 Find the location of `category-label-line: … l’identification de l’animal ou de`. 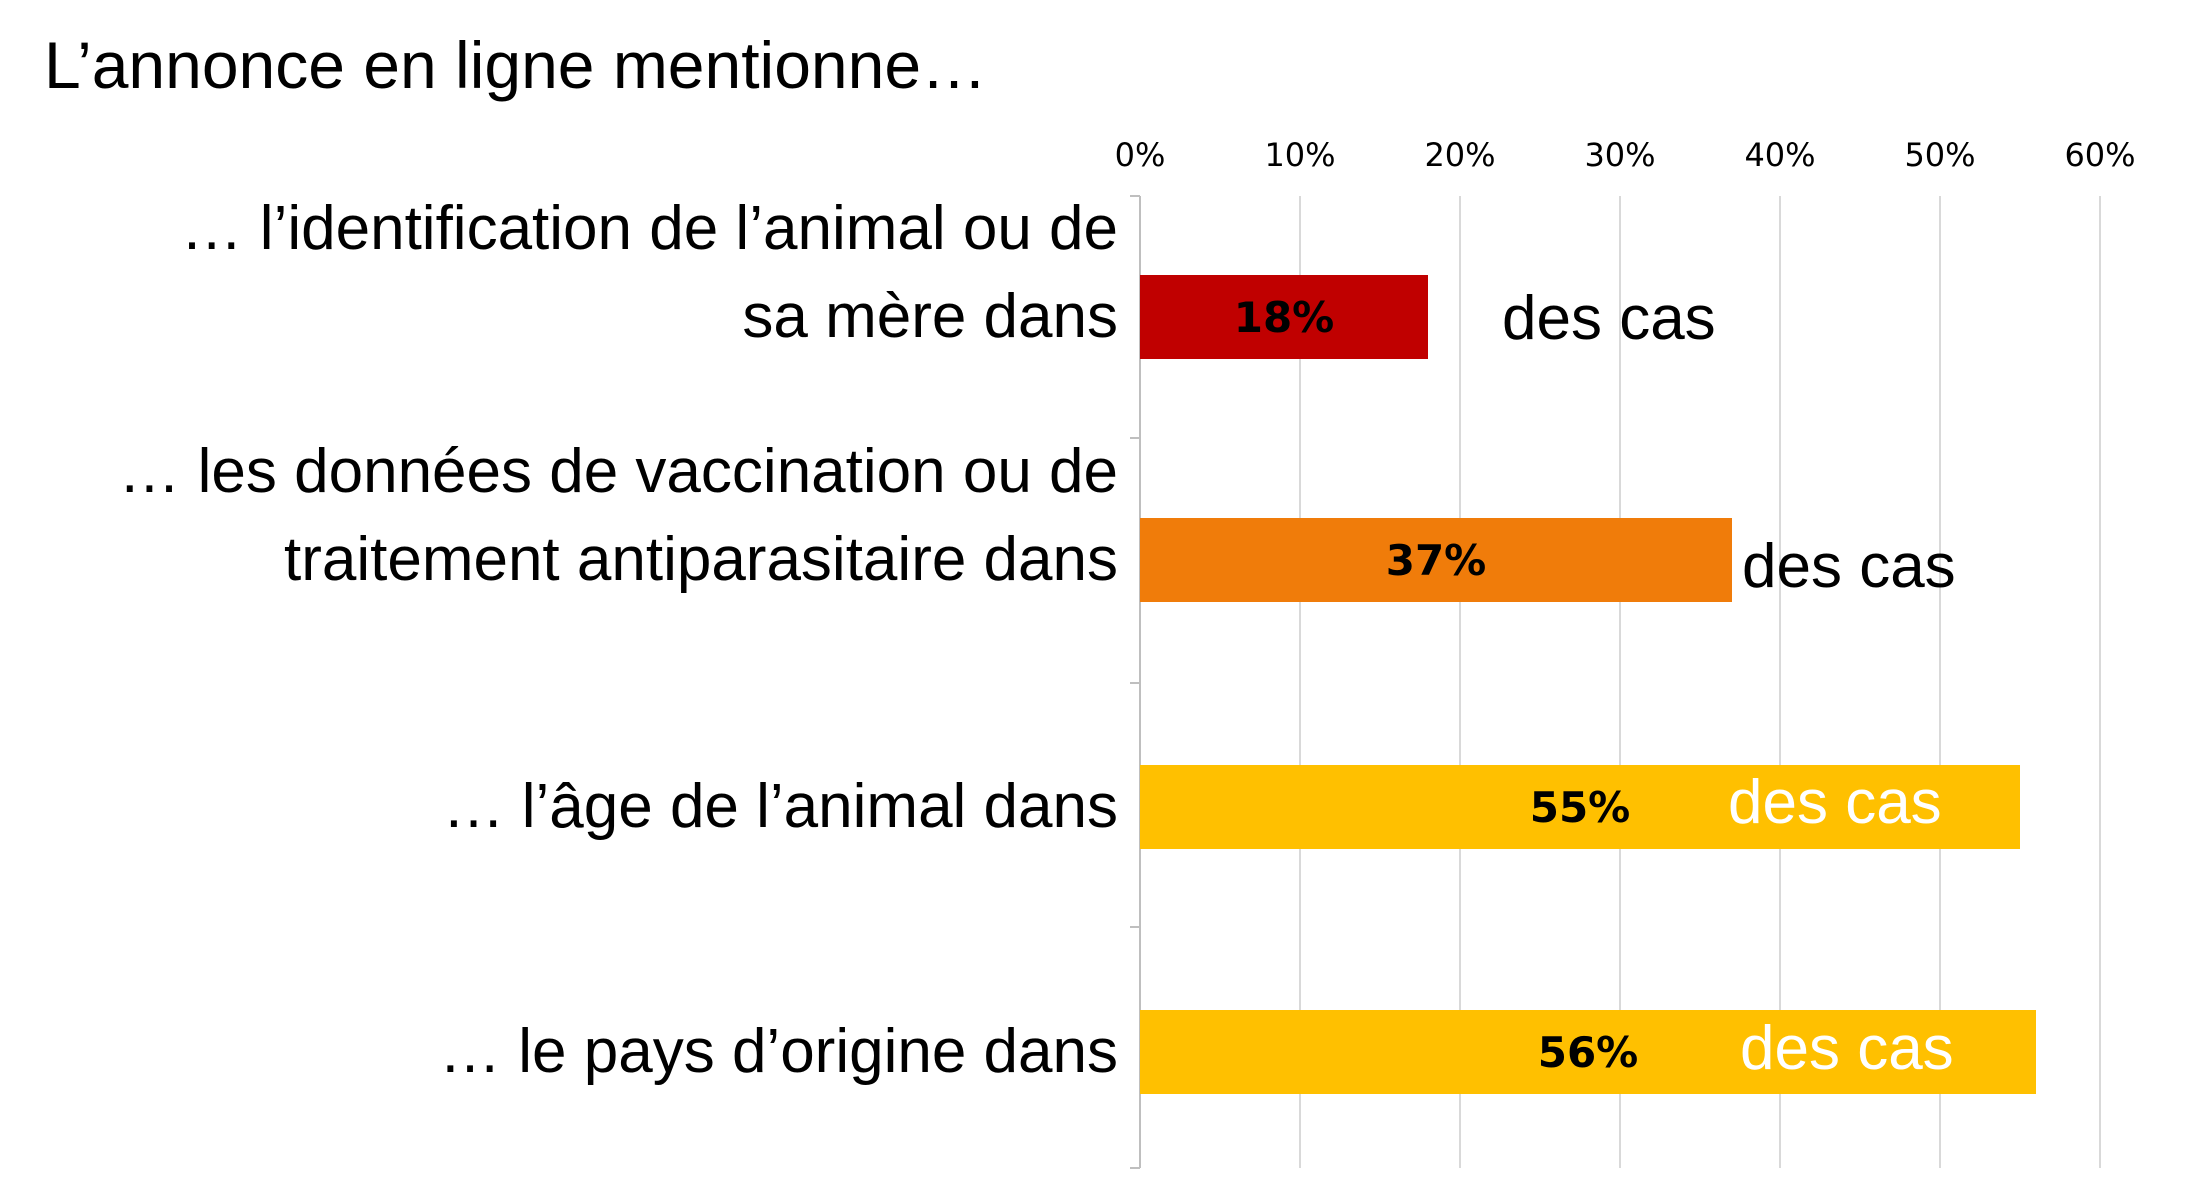

category-label-line: … l’identification de l’animal ou de is located at coordinates (649, 228).